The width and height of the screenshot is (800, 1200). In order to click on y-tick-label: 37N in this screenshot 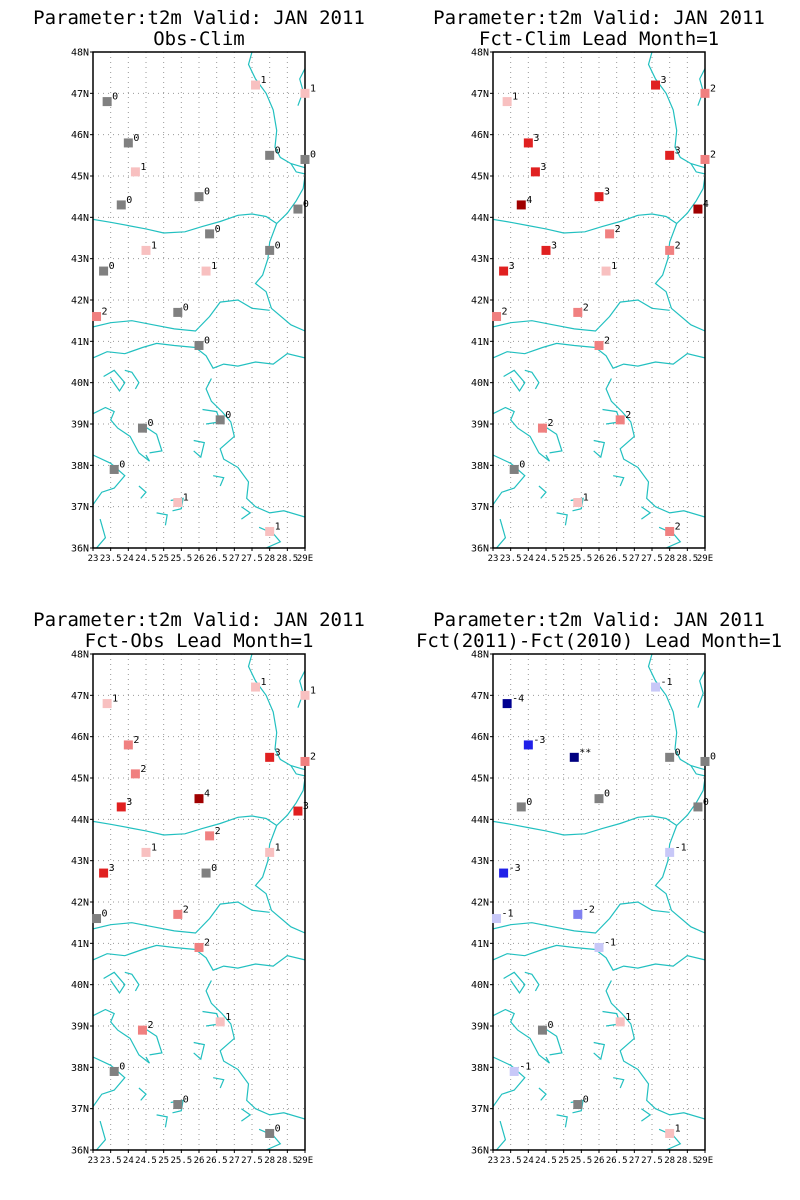, I will do `click(80, 507)`.